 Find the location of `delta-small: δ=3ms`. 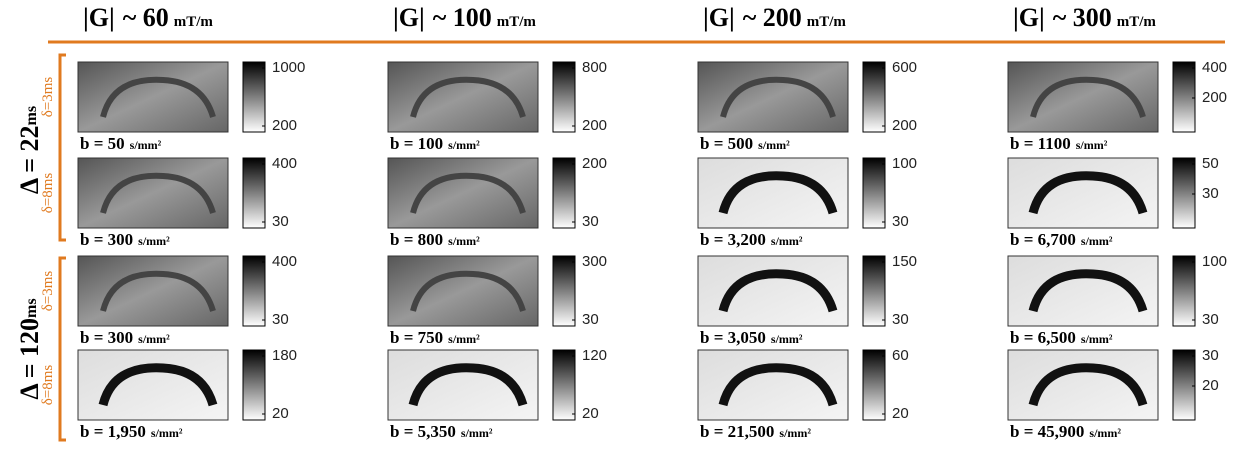

delta-small: δ=3ms is located at coordinates (48, 291).